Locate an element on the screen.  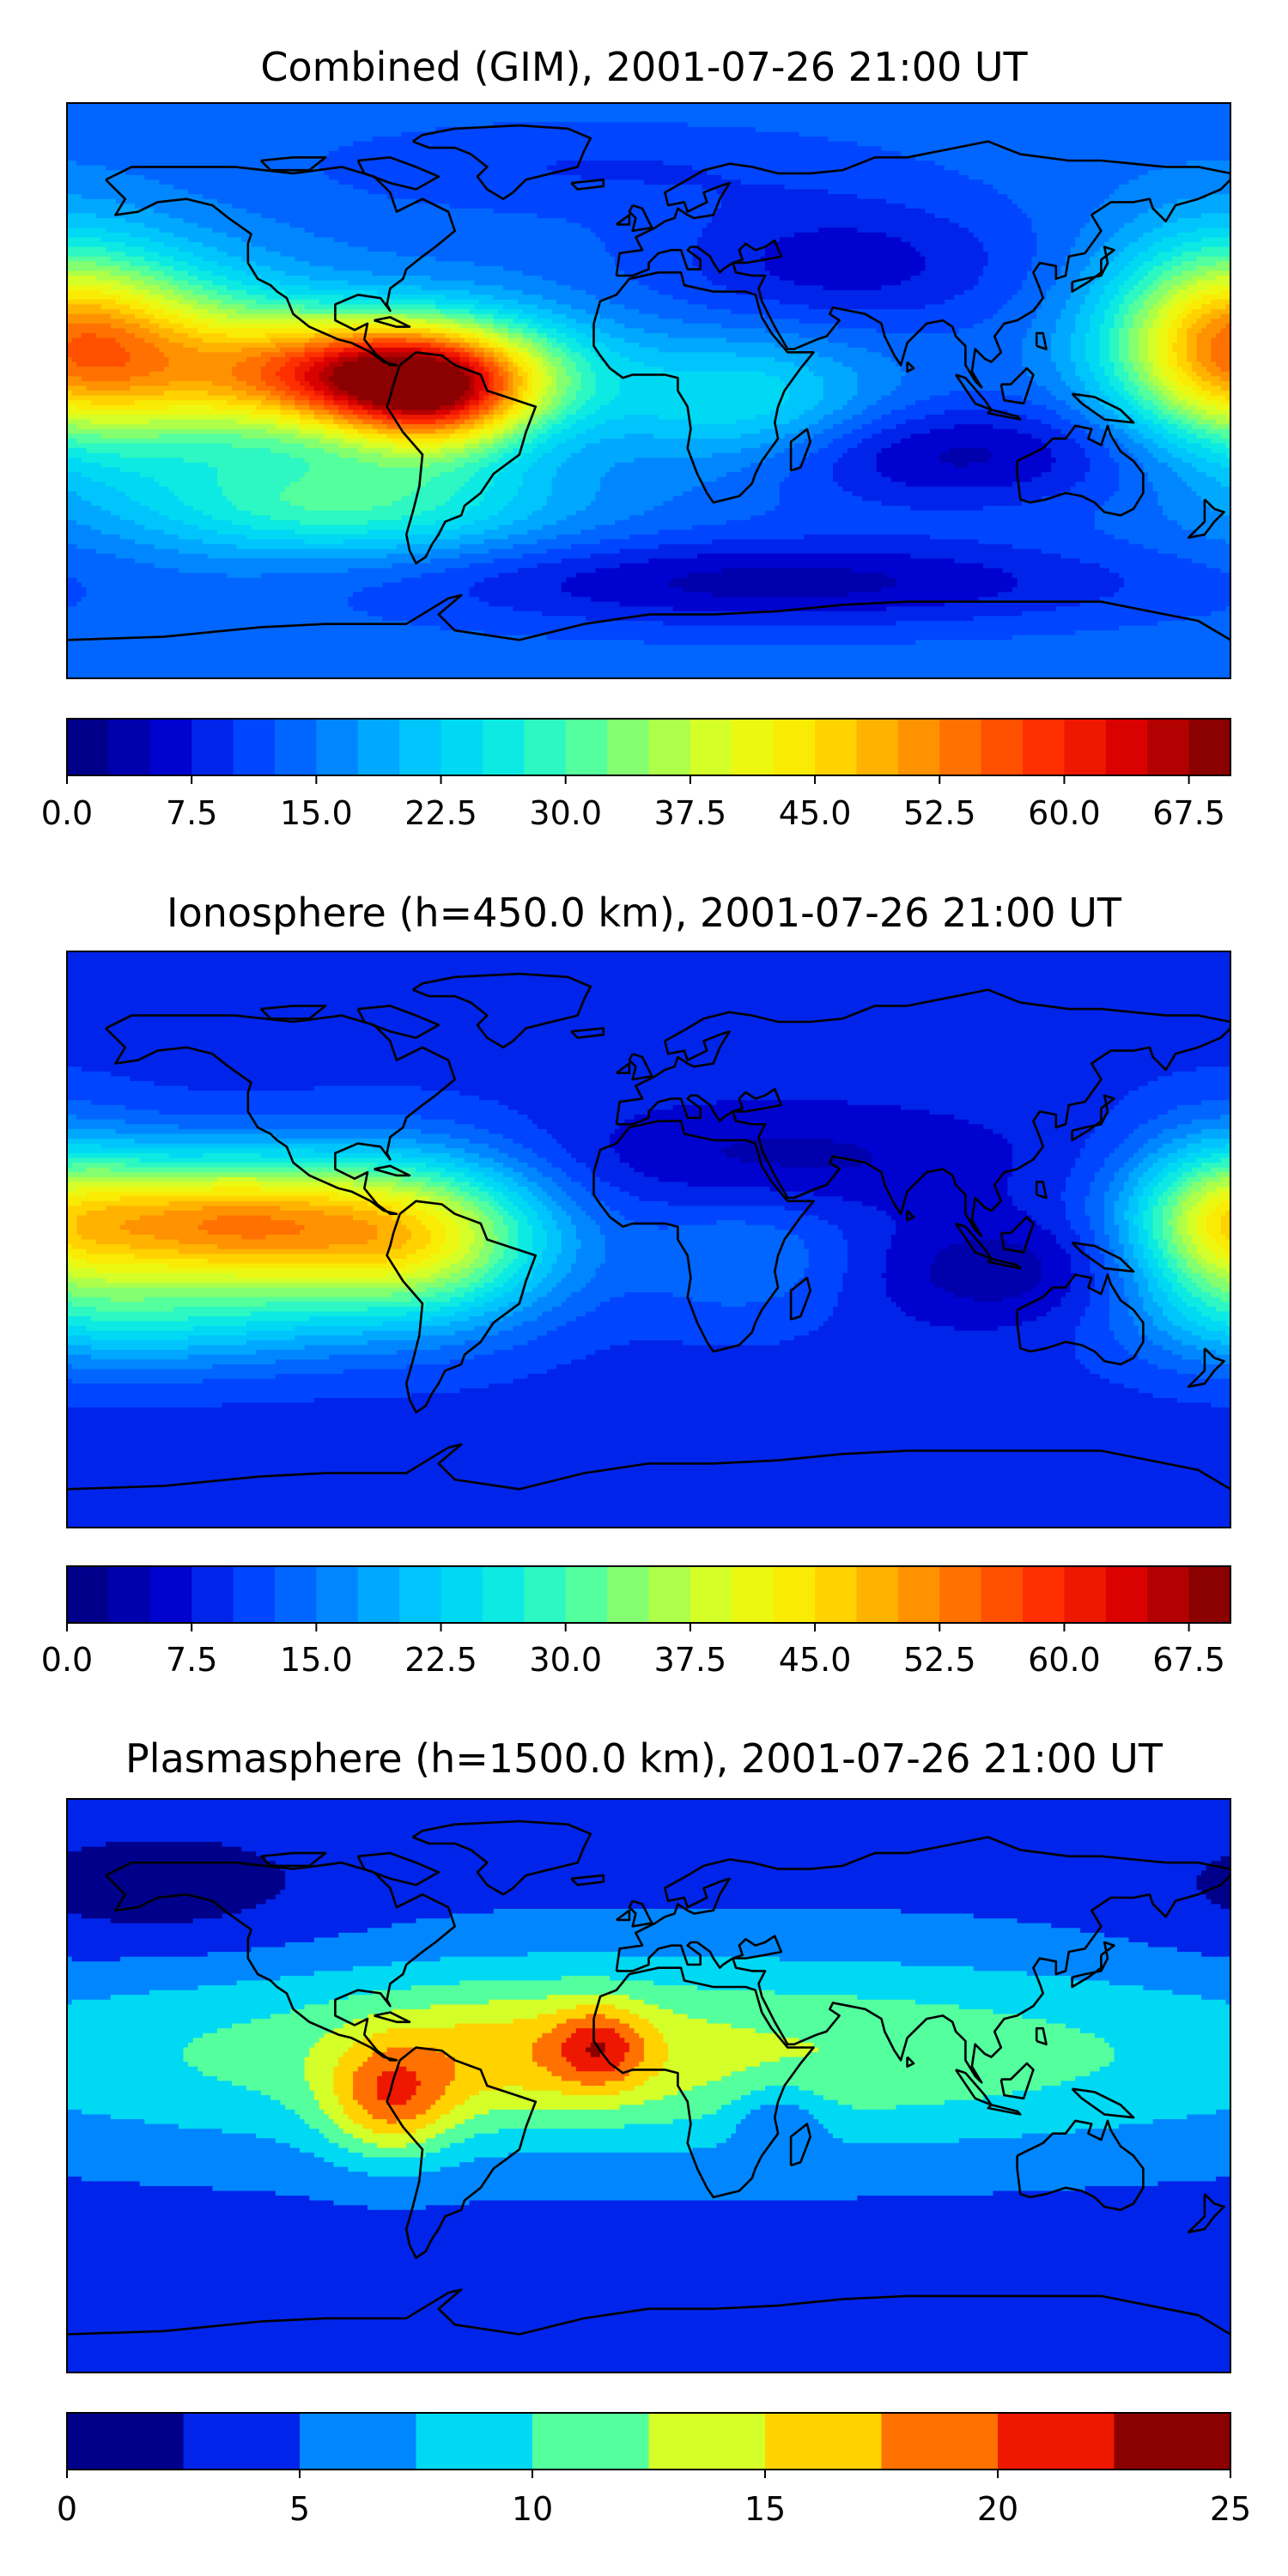
colorbar-tick-label: 7.5 is located at coordinates (191, 1660).